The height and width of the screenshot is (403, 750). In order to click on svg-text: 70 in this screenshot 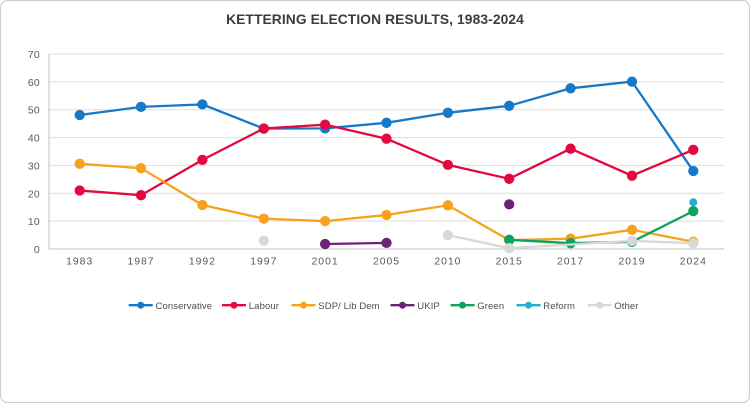, I will do `click(34, 55)`.